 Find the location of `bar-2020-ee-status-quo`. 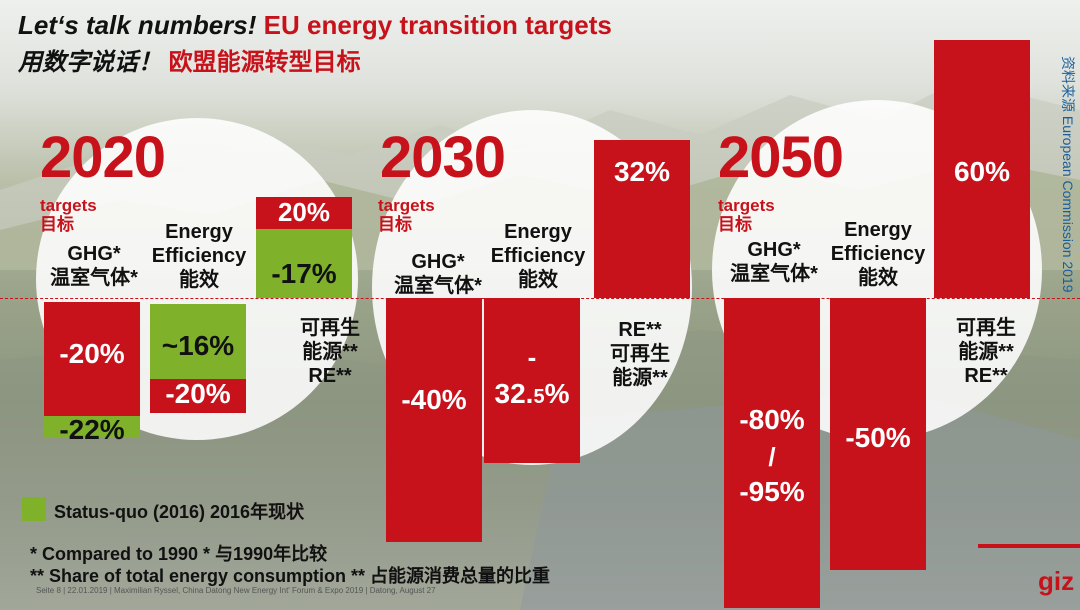

bar-2020-ee-status-quo is located at coordinates (198, 341).